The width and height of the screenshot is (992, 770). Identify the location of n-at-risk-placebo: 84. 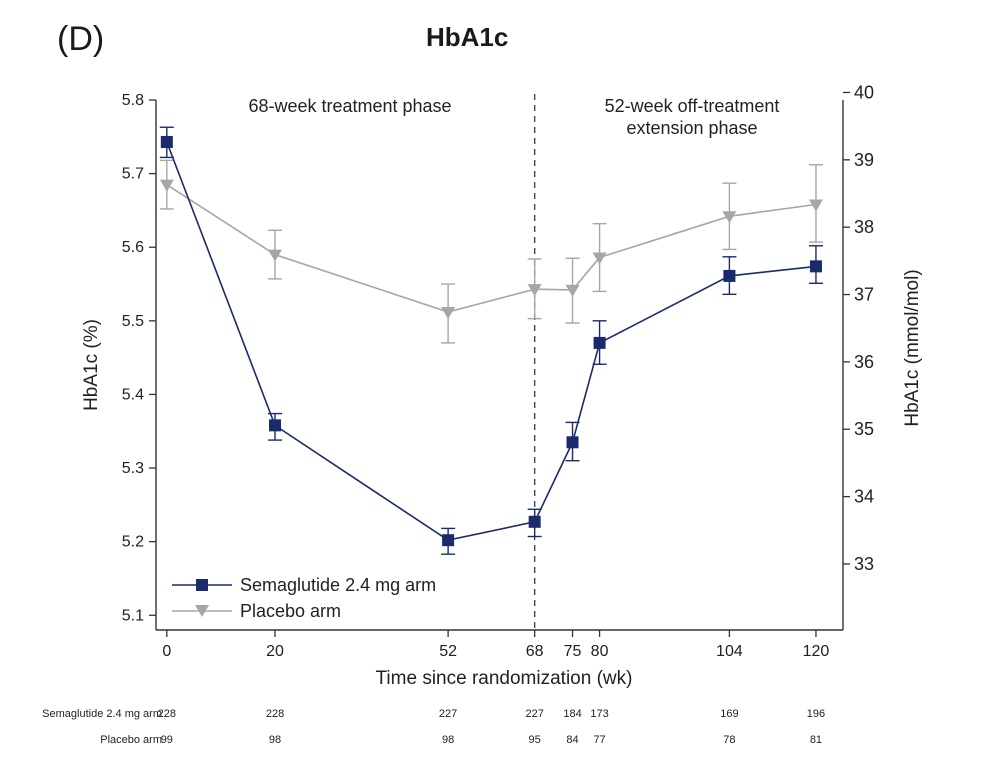
(572, 740).